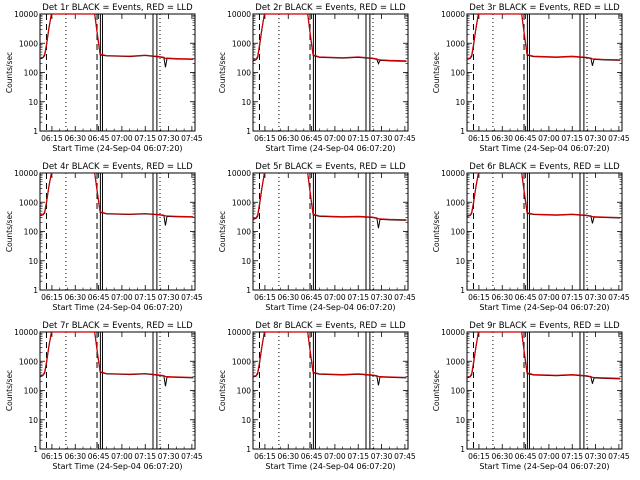  I want to click on panel-title: Det 8r BLACK = Events, RED = LLD, so click(330, 326).